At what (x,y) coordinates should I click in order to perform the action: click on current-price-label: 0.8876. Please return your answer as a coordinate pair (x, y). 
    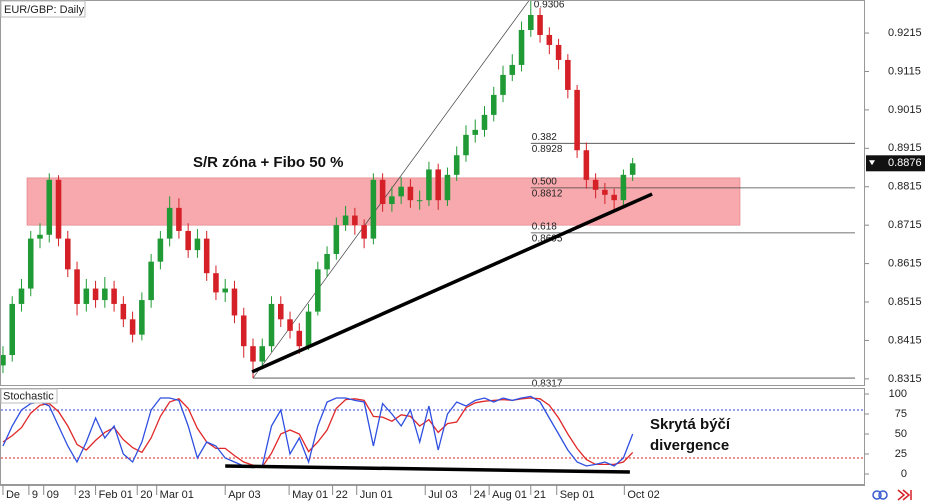
    Looking at the image, I should click on (905, 163).